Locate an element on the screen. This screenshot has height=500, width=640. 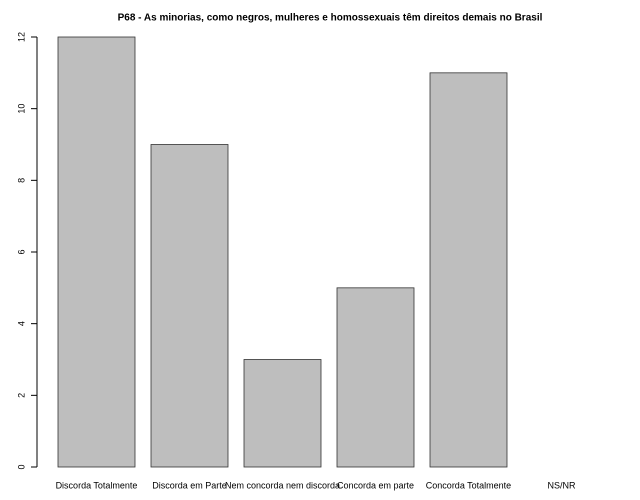
x-tick-label: NS/NR is located at coordinates (561, 485).